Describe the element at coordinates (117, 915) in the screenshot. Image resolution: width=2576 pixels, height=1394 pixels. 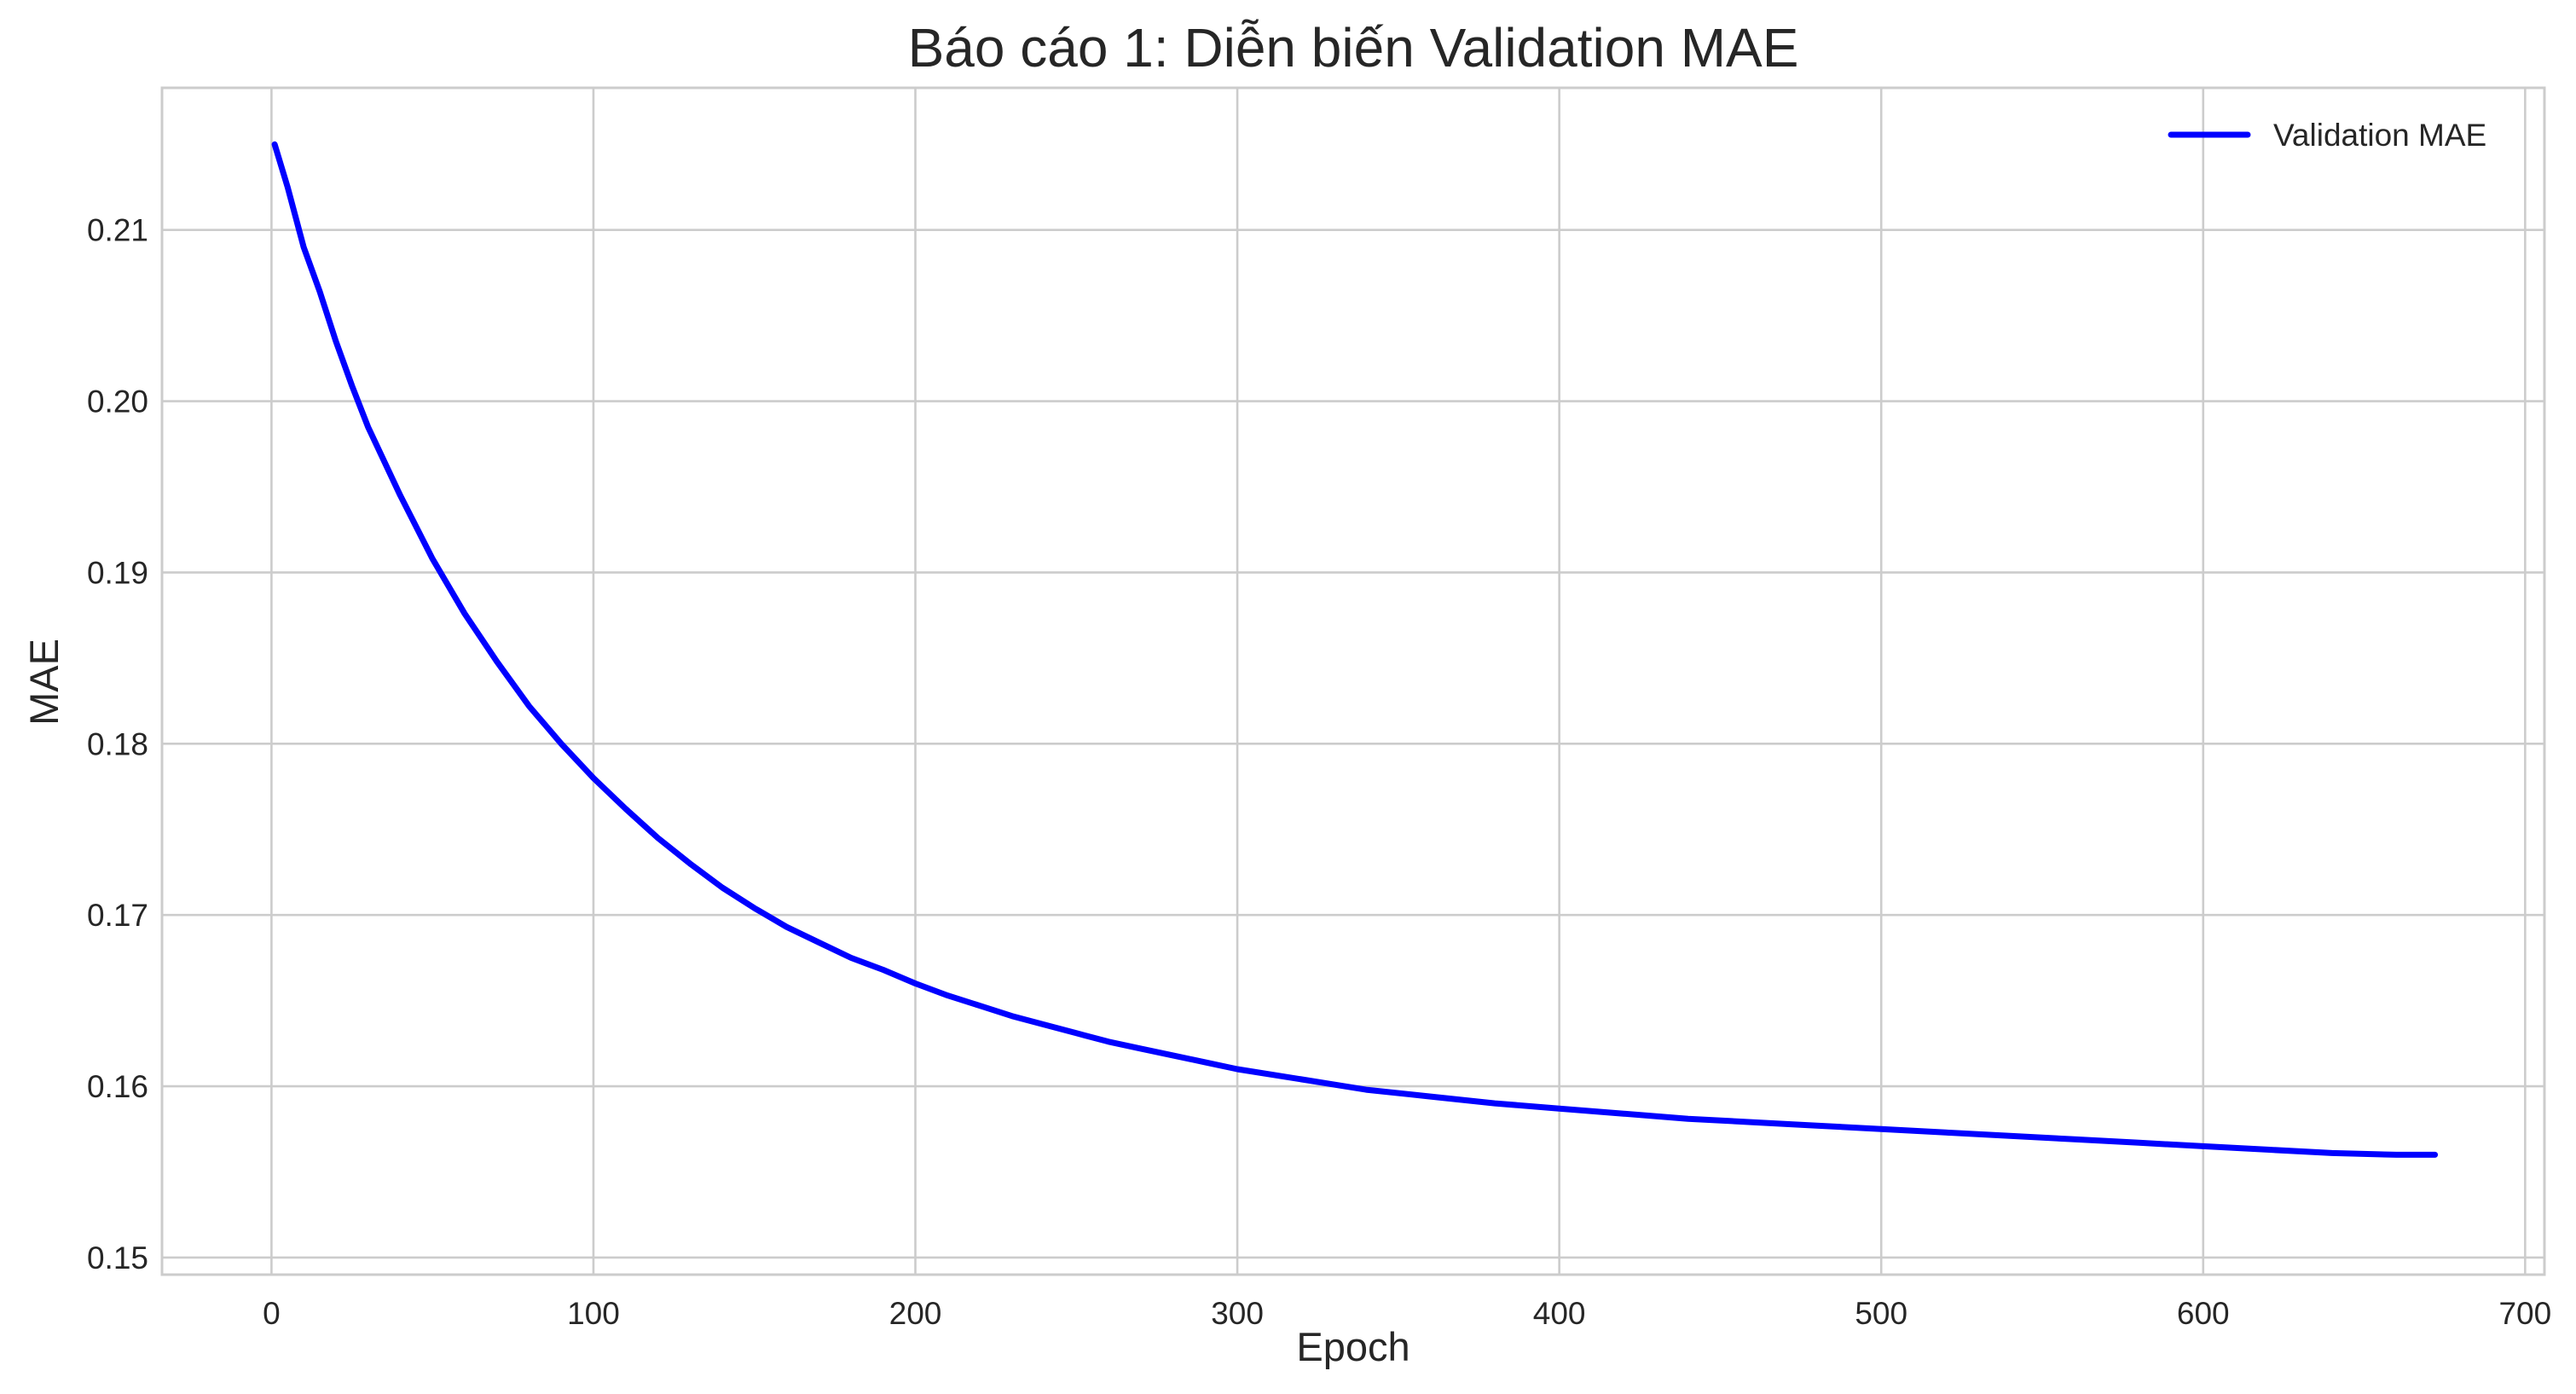
I see `y-tick-label: 0.17` at that location.